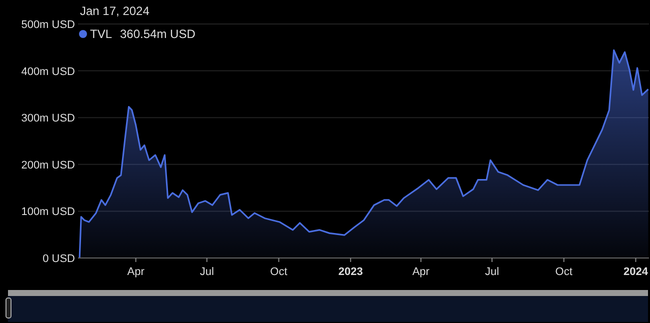  What do you see at coordinates (48, 212) in the screenshot?
I see `y-tick-label: 100m USD` at bounding box center [48, 212].